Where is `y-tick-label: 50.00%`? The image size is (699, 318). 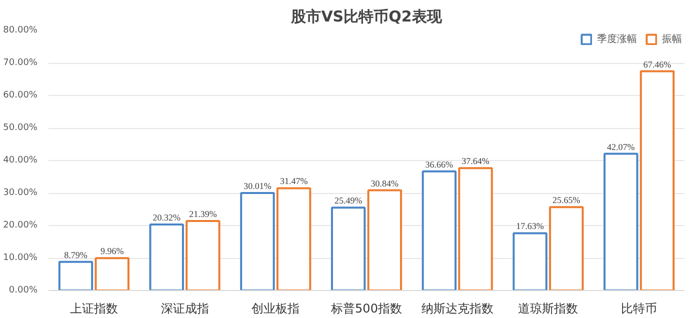 y-tick-label: 50.00% is located at coordinates (20, 128).